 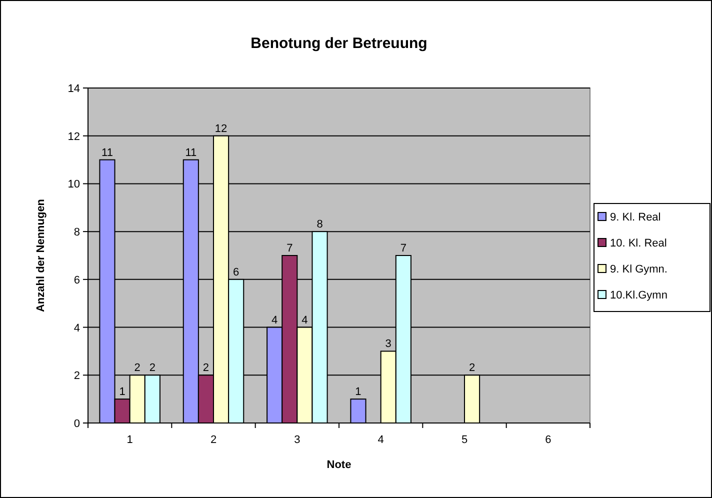 I want to click on x-tick-label: 2, so click(x=213, y=440).